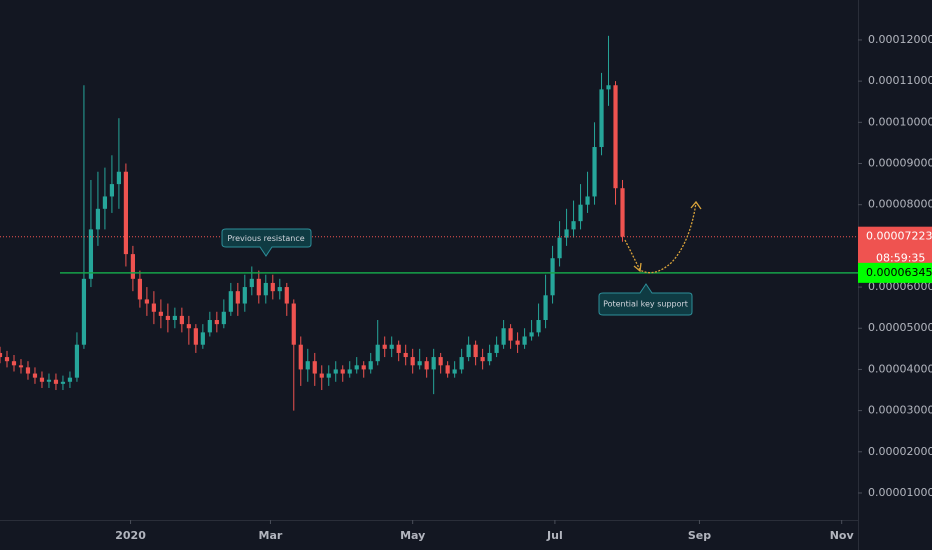 Image resolution: width=932 pixels, height=550 pixels. Describe the element at coordinates (271, 535) in the screenshot. I see `x-tick-label: Mar` at that location.